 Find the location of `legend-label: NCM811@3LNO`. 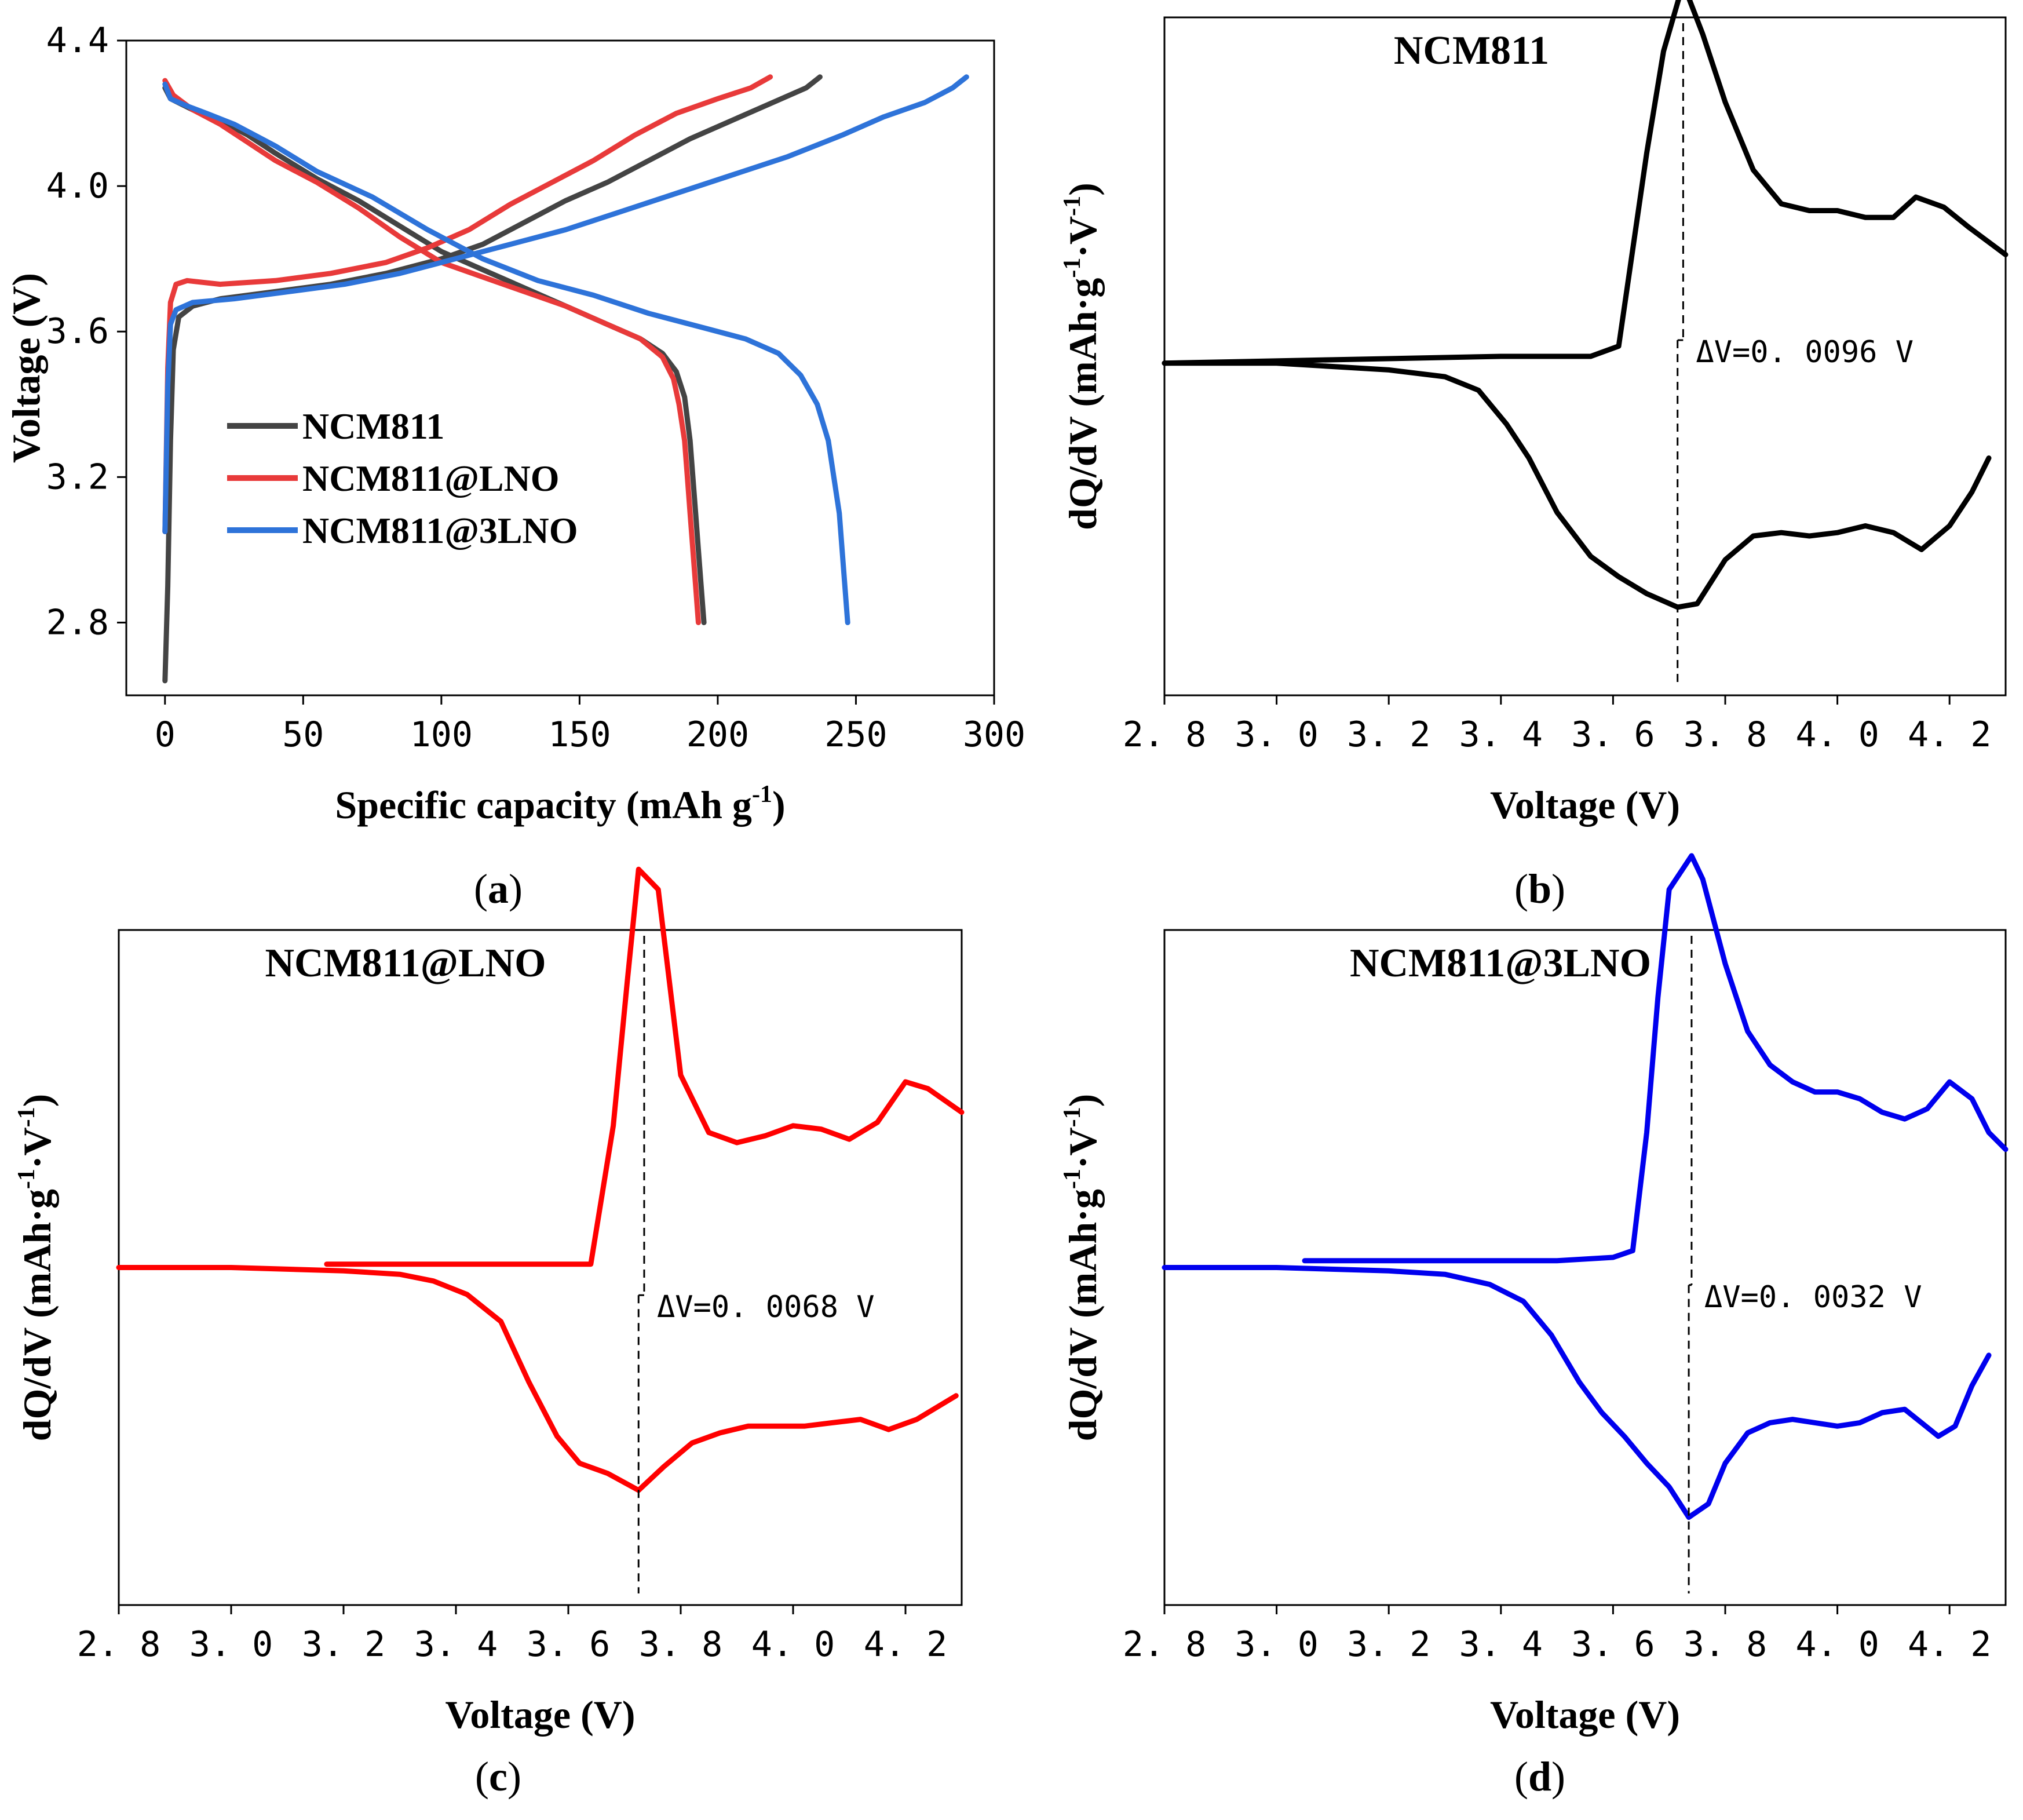

legend-label: NCM811@3LNO is located at coordinates (440, 530).